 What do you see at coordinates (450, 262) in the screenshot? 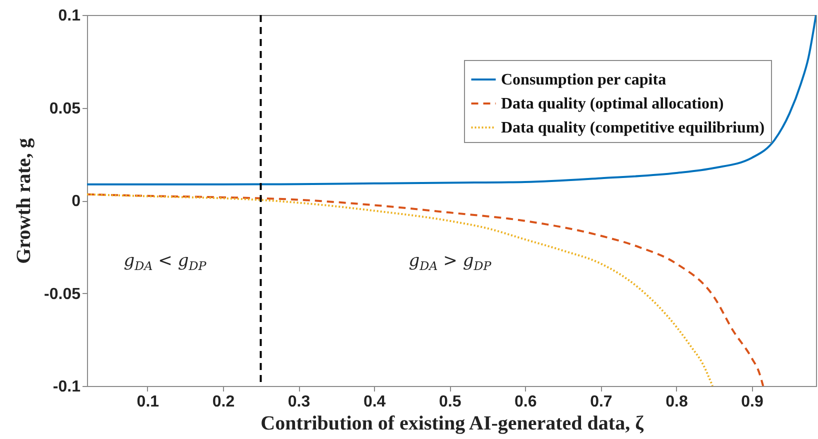
I see `annotation: g$_{DA}$ > g$_{DP}$` at bounding box center [450, 262].